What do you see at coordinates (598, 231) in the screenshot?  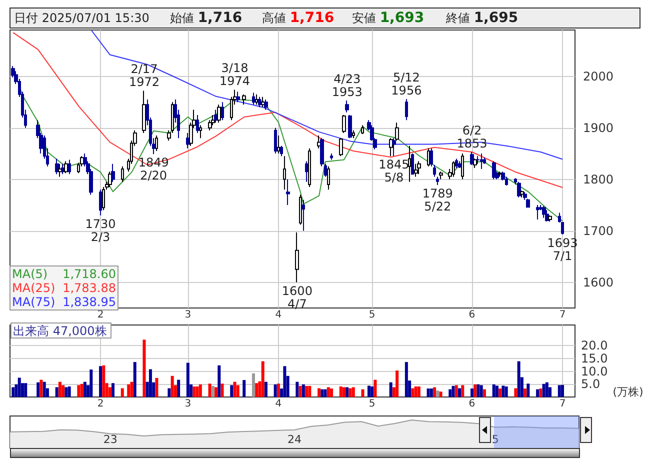 I see `y-tick-label: 1700` at bounding box center [598, 231].